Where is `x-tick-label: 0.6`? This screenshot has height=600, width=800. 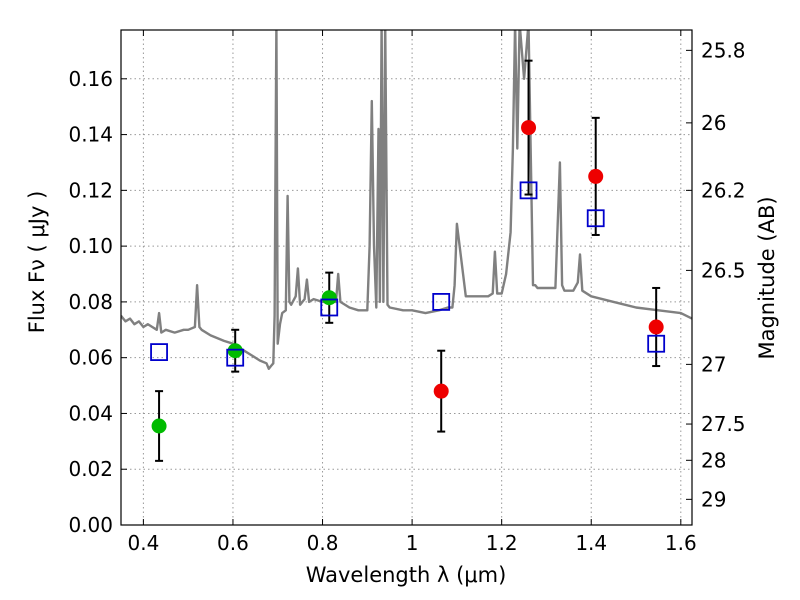 x-tick-label: 0.6 is located at coordinates (233, 543).